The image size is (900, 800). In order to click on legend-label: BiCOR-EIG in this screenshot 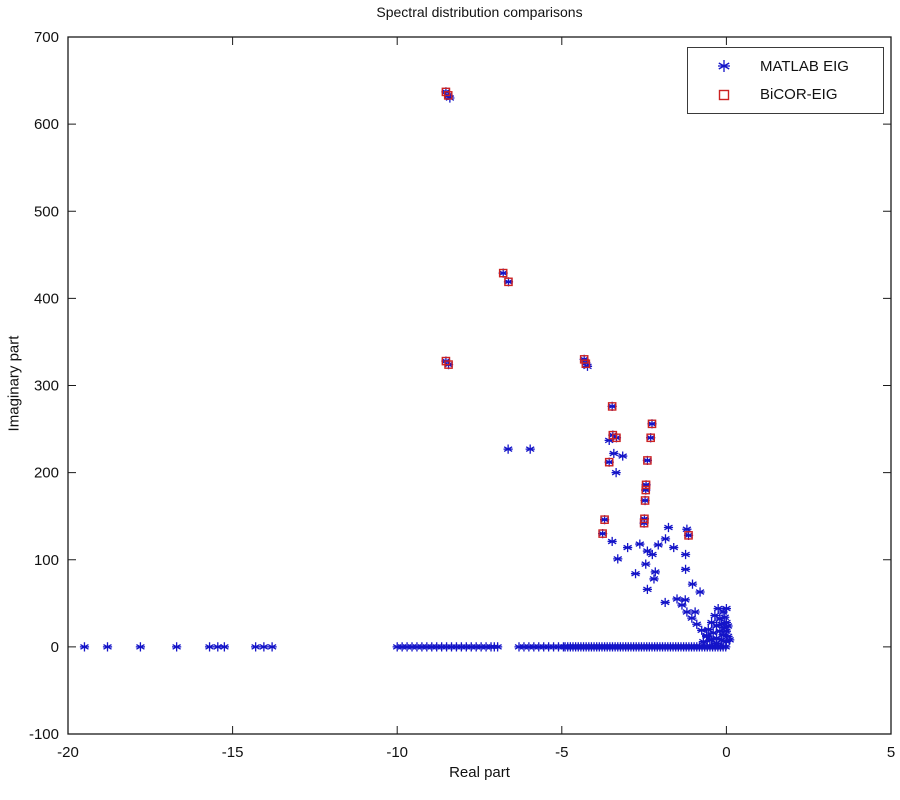, I will do `click(799, 95)`.